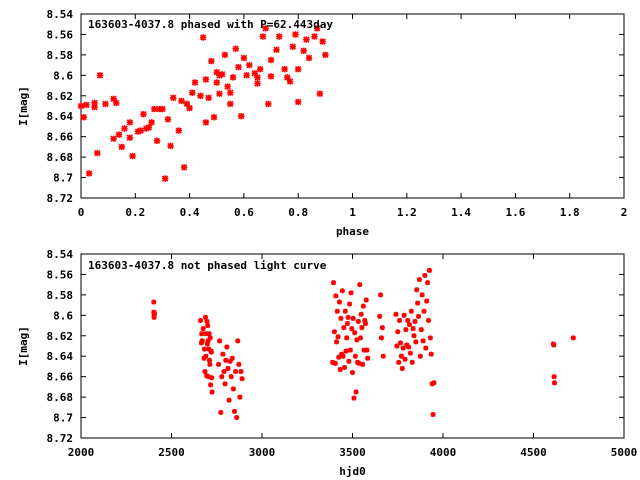 The height and width of the screenshot is (480, 640). What do you see at coordinates (352, 452) in the screenshot?
I see `x-tick-label: 3500` at bounding box center [352, 452].